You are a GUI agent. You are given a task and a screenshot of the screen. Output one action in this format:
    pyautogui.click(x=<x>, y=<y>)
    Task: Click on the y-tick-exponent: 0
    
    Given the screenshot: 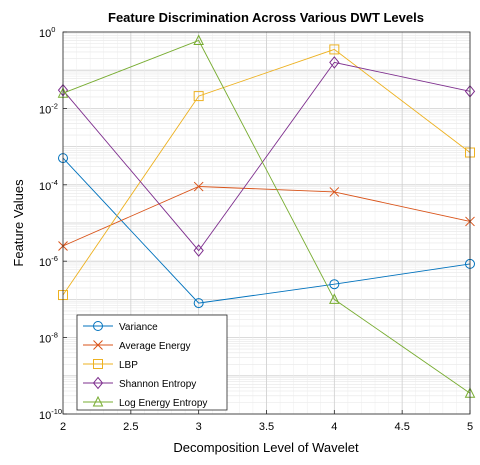 What is the action you would take?
    pyautogui.click(x=53, y=29)
    